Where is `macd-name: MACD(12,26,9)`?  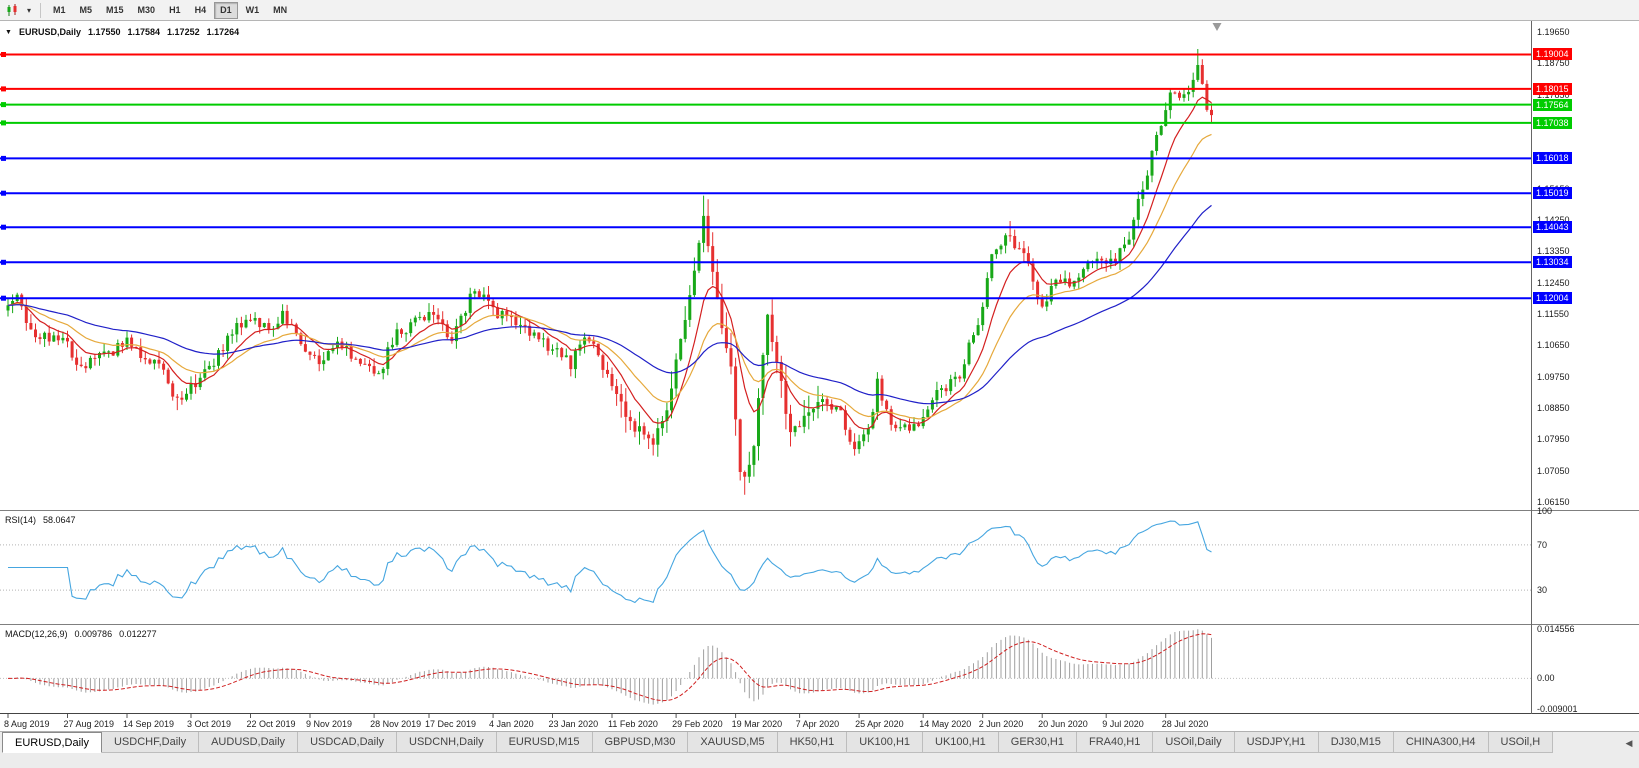
macd-name: MACD(12,26,9) is located at coordinates (36, 634).